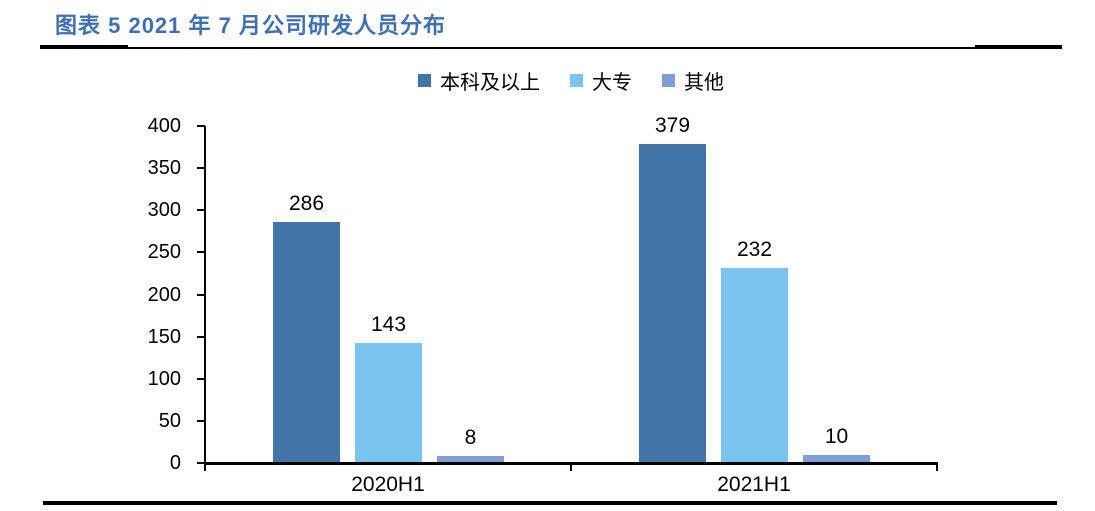 Image resolution: width=1095 pixels, height=511 pixels. What do you see at coordinates (175, 463) in the screenshot?
I see `y-axis-tick-label: 0` at bounding box center [175, 463].